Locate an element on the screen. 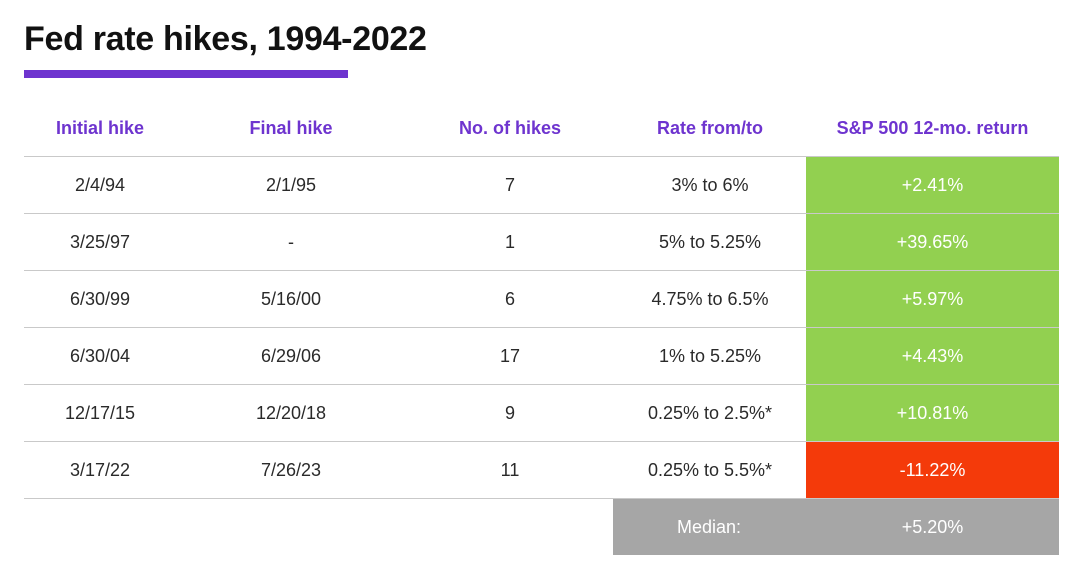  final-hike-cell: 2/1/95 is located at coordinates (291, 184).